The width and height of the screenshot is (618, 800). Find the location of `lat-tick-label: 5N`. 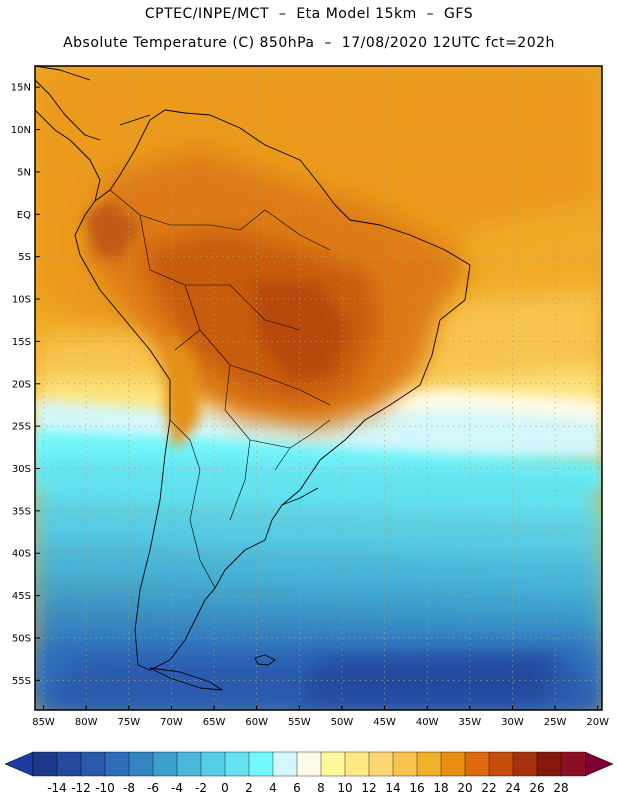

lat-tick-label: 5N is located at coordinates (24, 172).